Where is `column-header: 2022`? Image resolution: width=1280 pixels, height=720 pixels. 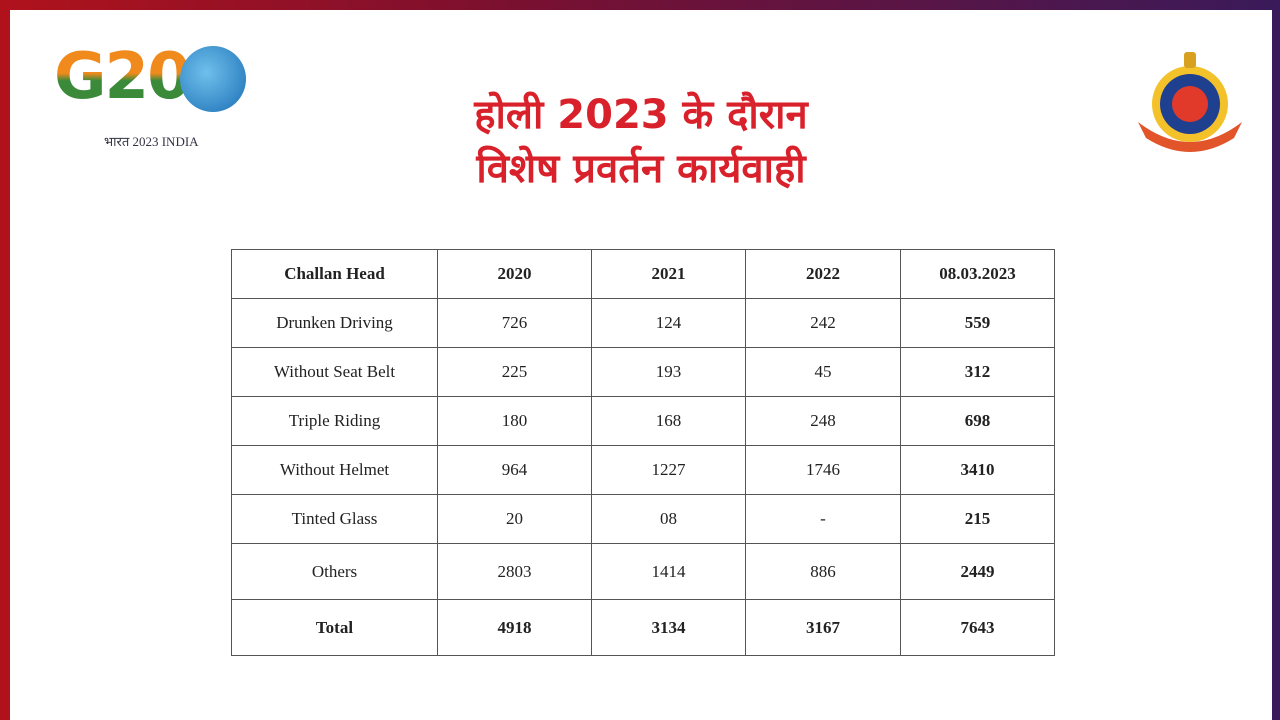 column-header: 2022 is located at coordinates (823, 274).